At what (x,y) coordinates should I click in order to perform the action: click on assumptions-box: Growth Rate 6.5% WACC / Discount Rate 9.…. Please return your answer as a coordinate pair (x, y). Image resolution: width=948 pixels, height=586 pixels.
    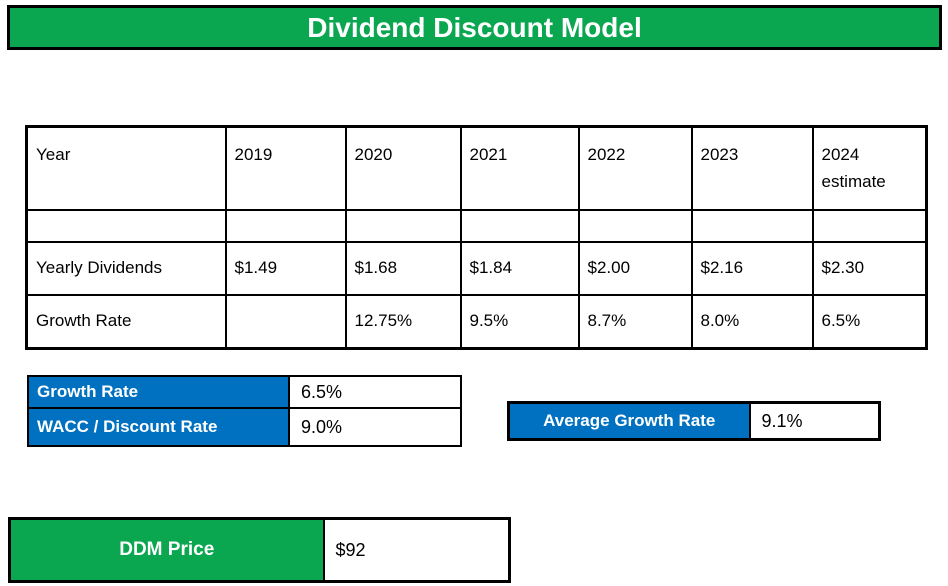
    Looking at the image, I should click on (244, 411).